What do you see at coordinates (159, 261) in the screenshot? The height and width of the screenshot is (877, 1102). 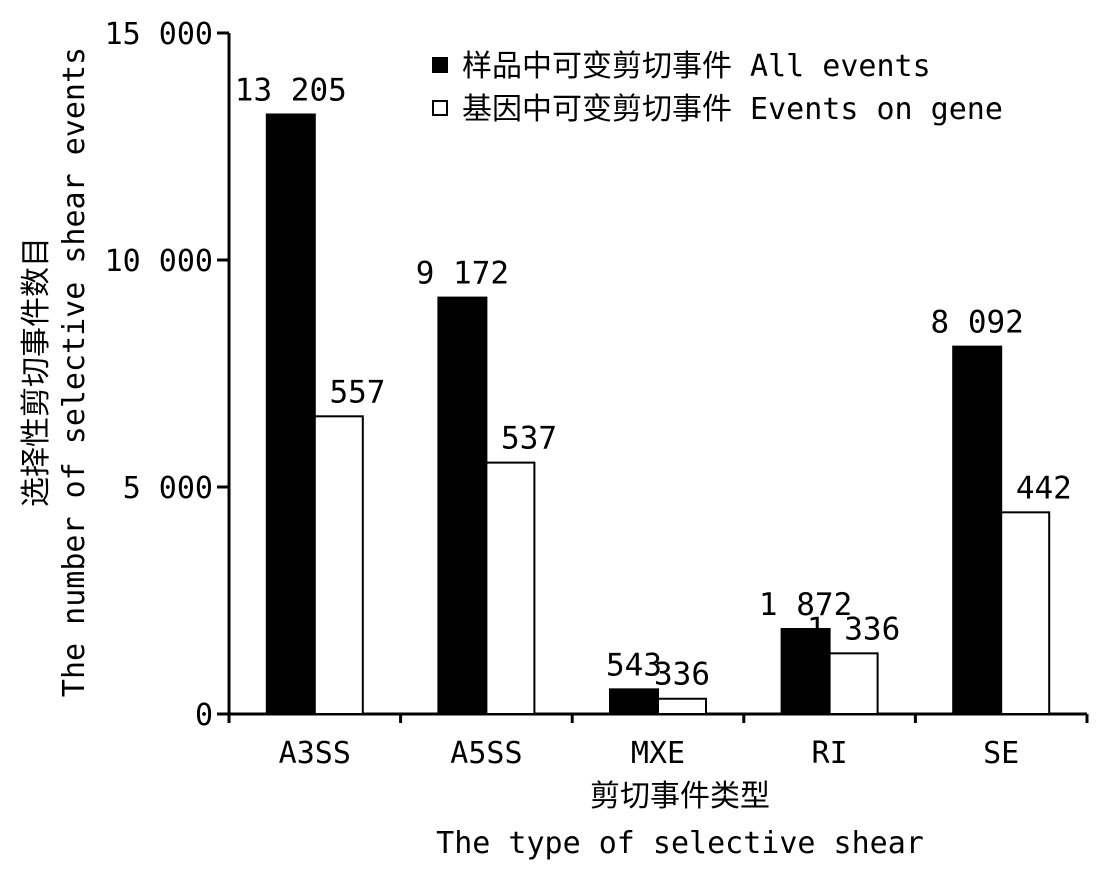 I see `y-tick-label: 10 000` at bounding box center [159, 261].